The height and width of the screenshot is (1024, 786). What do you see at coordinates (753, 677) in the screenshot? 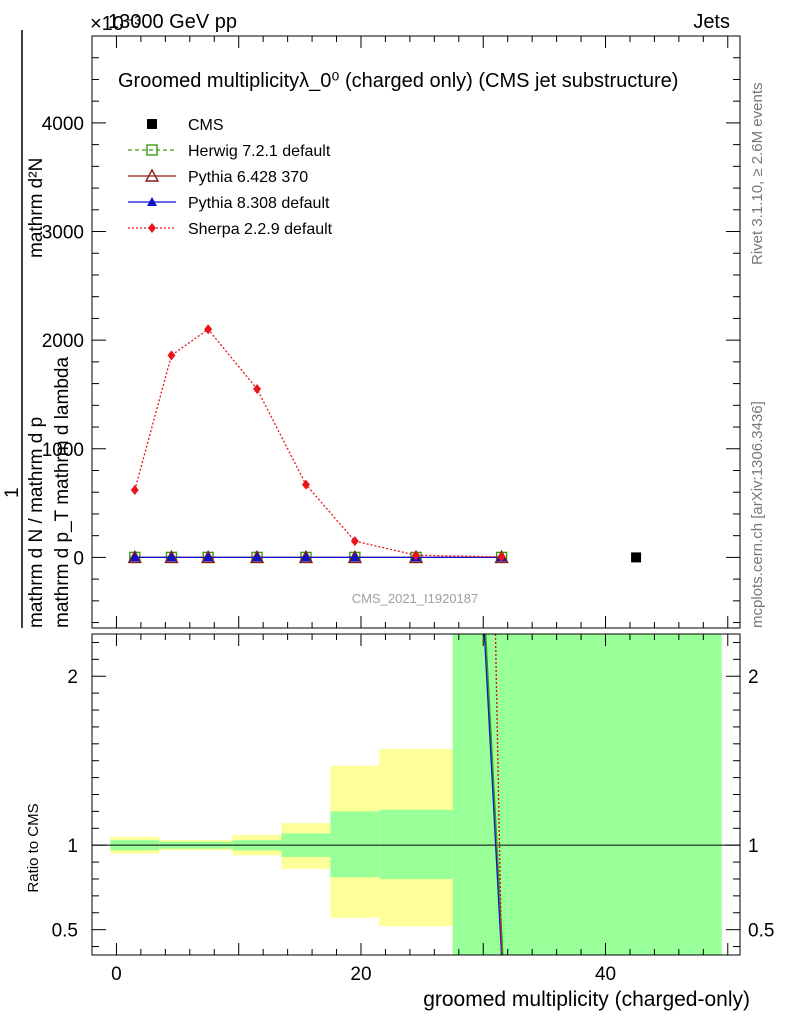
I see `ratio-y-tick-label-right: 2` at bounding box center [753, 677].